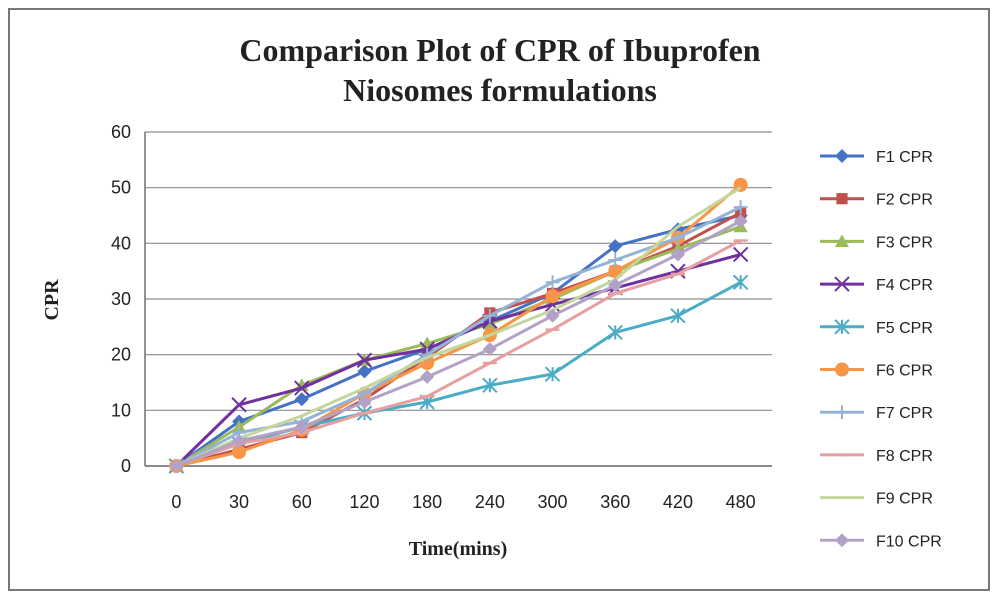  Describe the element at coordinates (553, 502) in the screenshot. I see `x-tick-label: 300` at that location.